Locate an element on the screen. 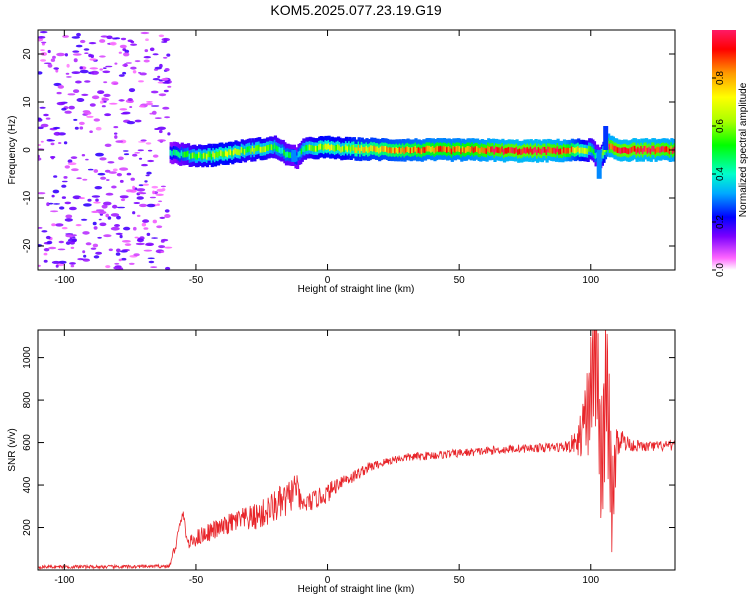 The height and width of the screenshot is (600, 750). snr-x-axis-label: Height of straight line (km) is located at coordinates (356, 589).